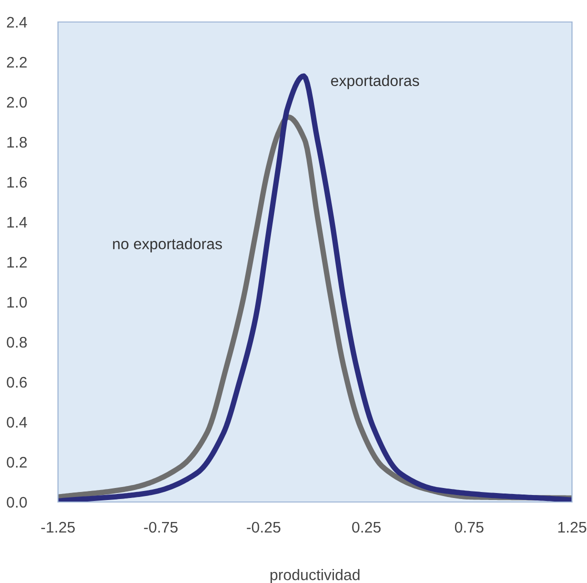  Describe the element at coordinates (16, 62) in the screenshot. I see `y-tick-label: 2.2` at that location.